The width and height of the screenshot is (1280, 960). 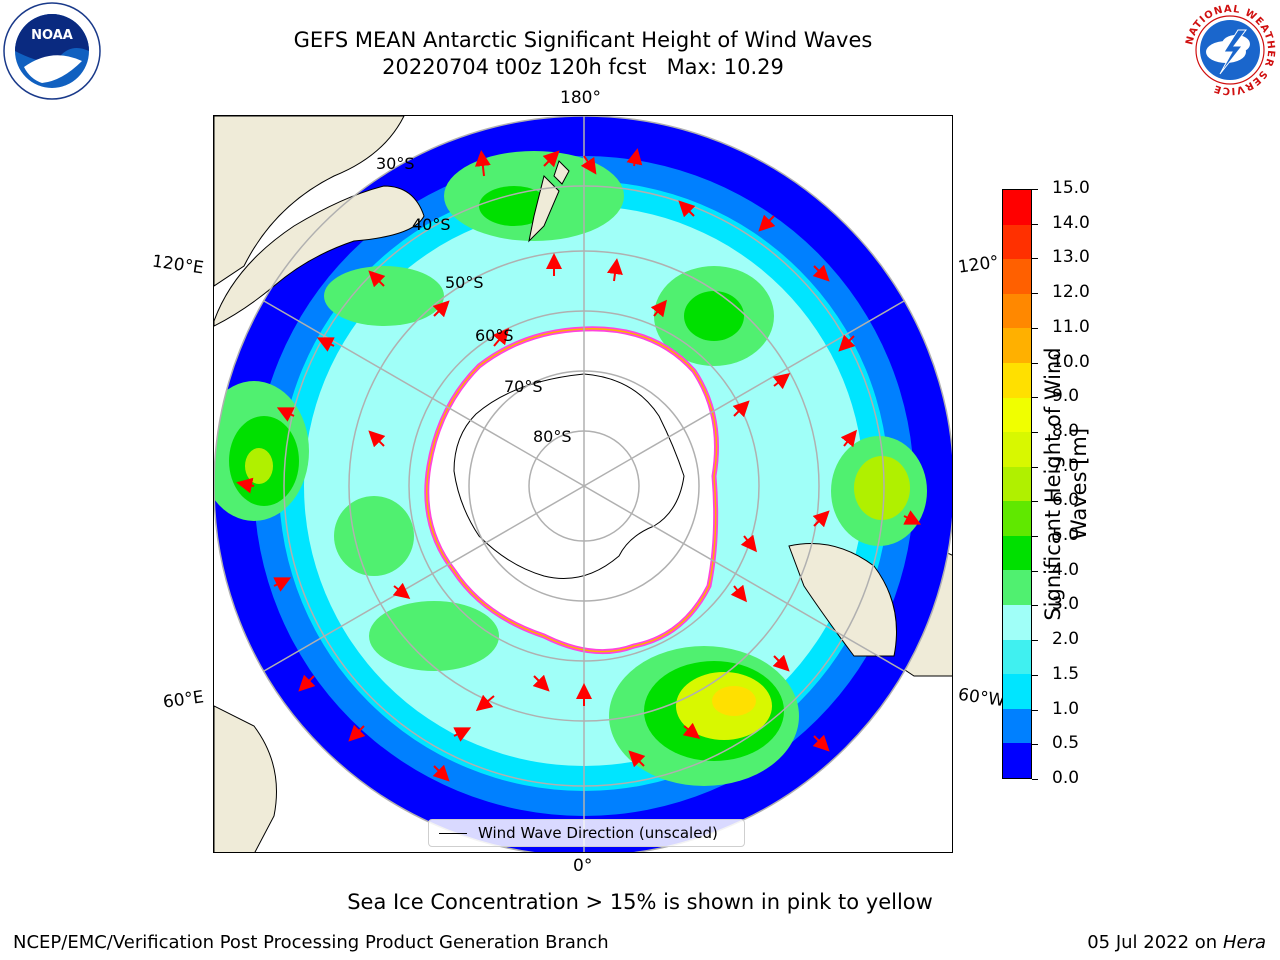 I want to click on colorbar-tick-label: 10.0, so click(x=1071, y=361).